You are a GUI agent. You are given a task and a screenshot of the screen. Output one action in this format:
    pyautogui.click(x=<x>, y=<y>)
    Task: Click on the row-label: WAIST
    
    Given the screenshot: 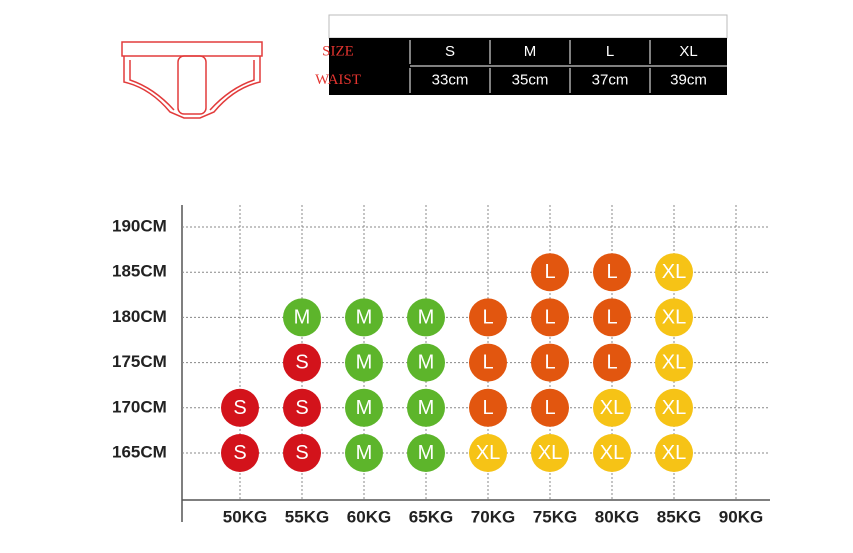 What is the action you would take?
    pyautogui.click(x=338, y=80)
    